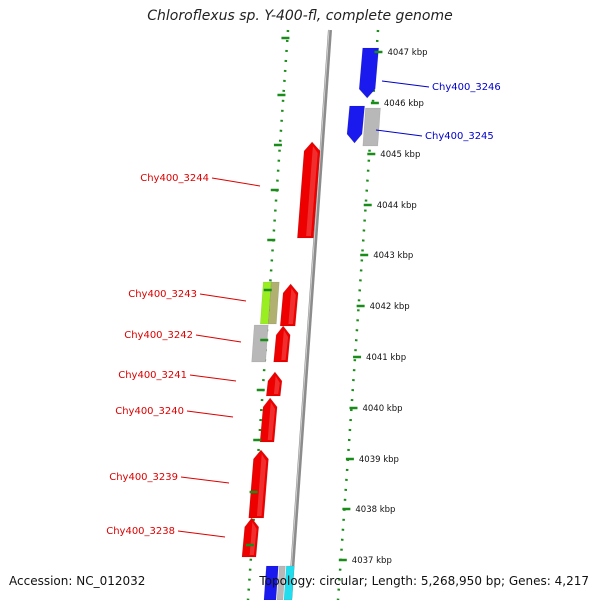 The image size is (600, 600). What do you see at coordinates (273, 303) in the screenshot?
I see `gene-block-olive` at bounding box center [273, 303].